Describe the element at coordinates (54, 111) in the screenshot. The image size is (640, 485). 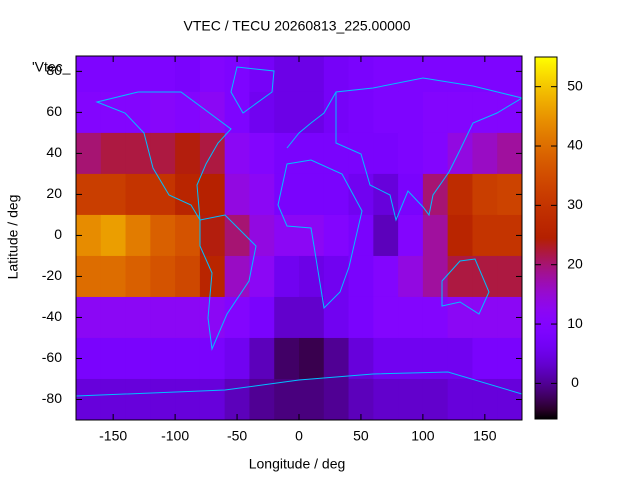
I see `y-tick-label: 60` at that location.